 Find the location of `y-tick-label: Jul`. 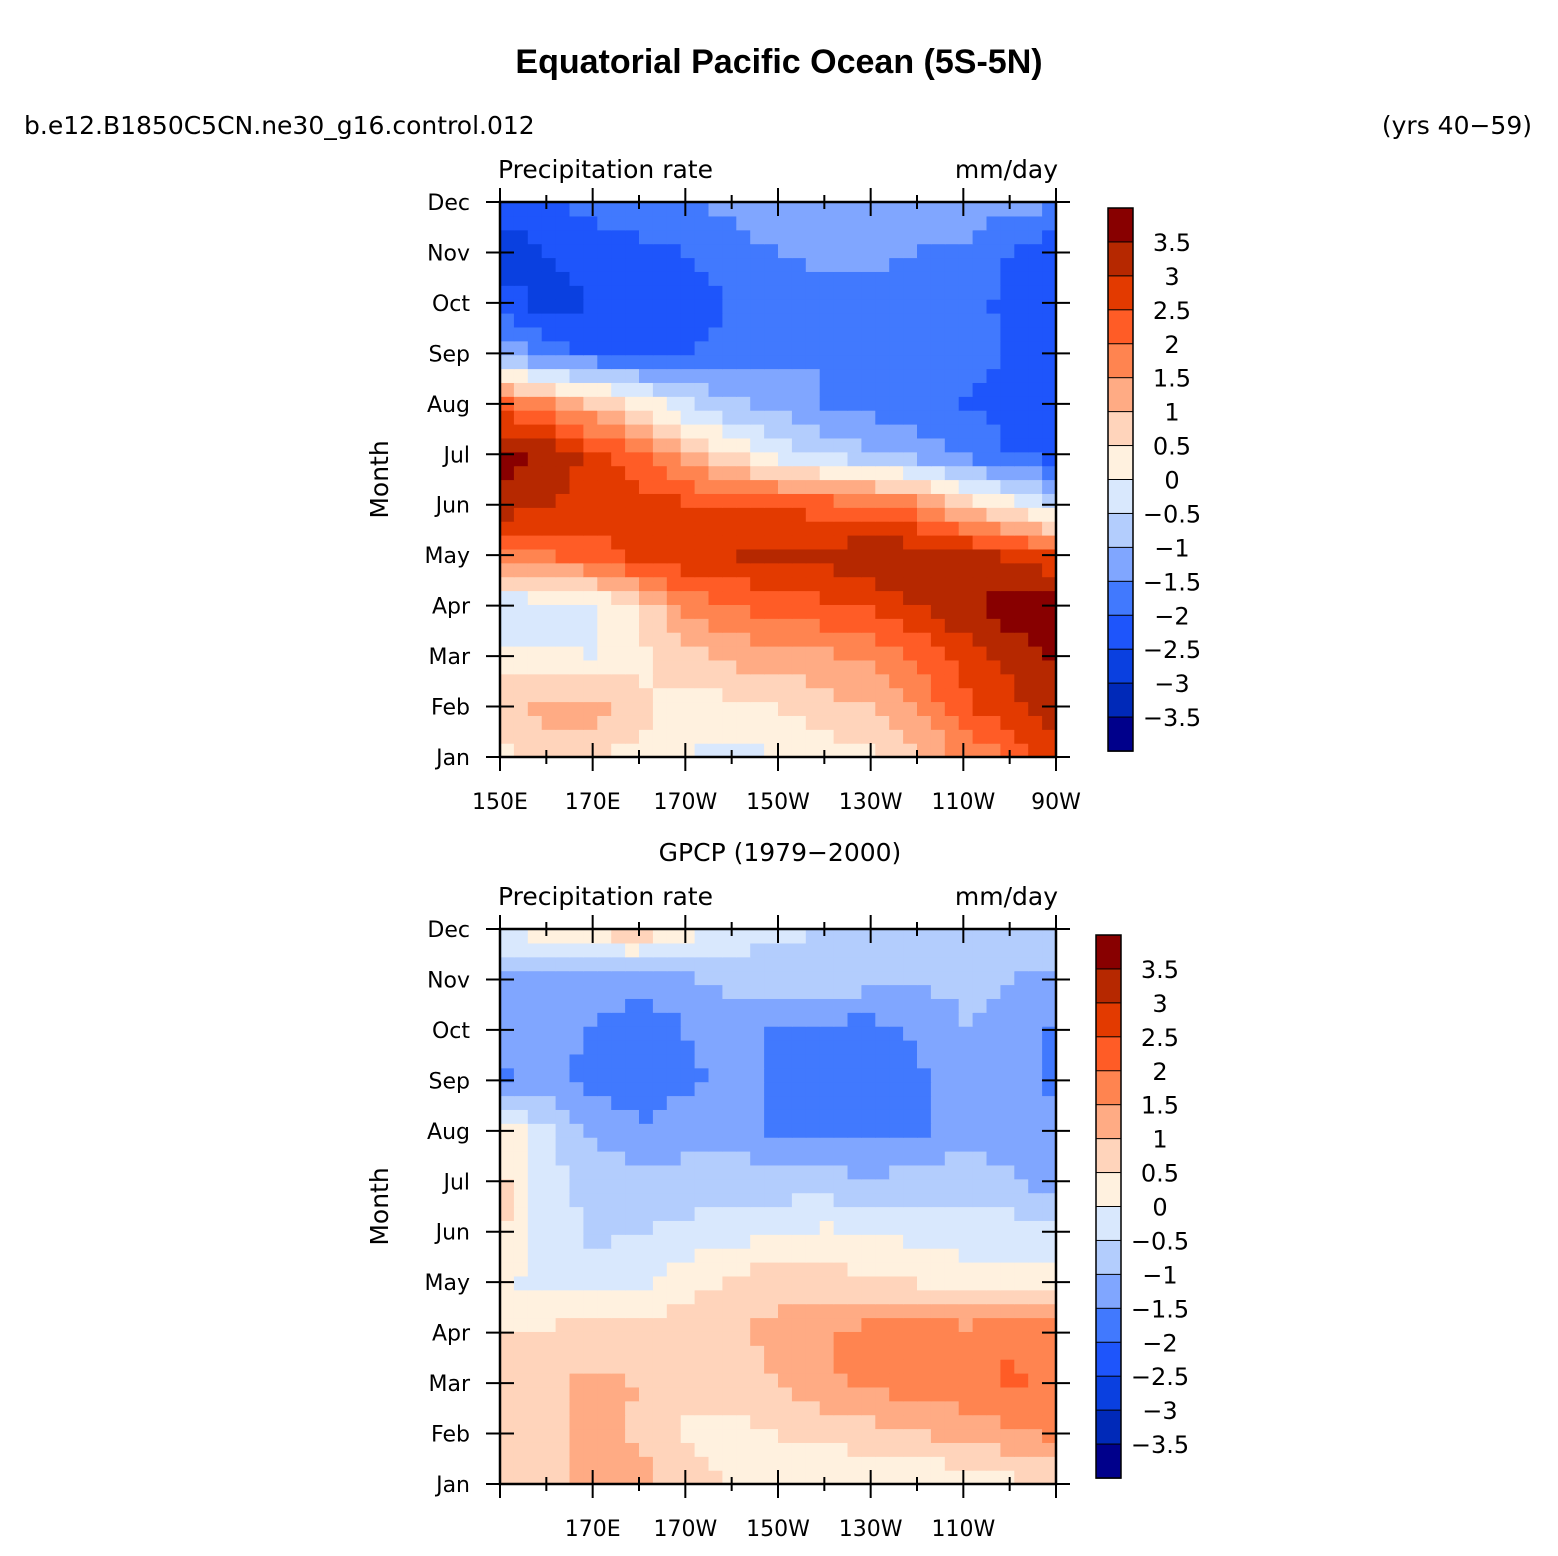

y-tick-label: Jul is located at coordinates (455, 1182).